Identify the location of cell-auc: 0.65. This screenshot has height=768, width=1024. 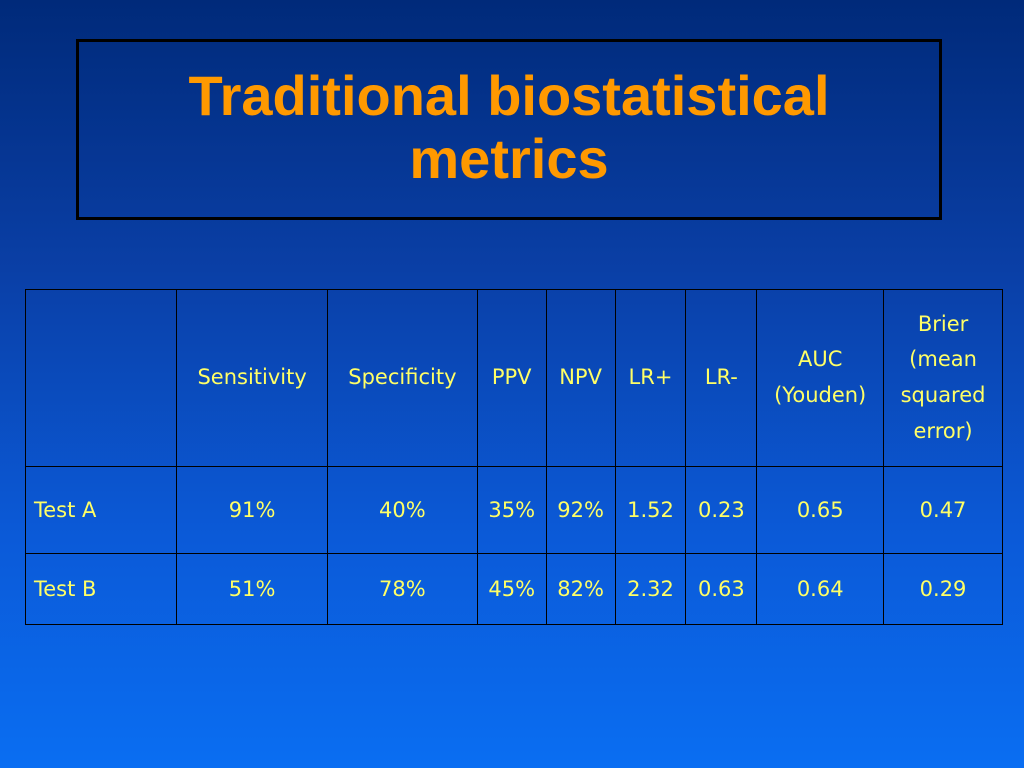
(820, 510).